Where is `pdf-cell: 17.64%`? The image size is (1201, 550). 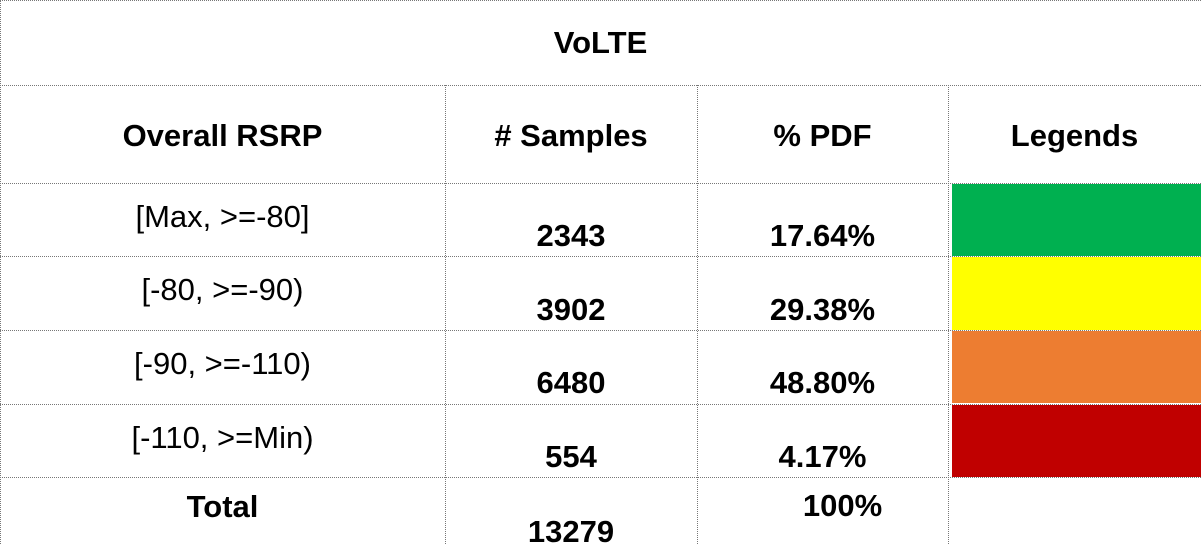 pdf-cell: 17.64% is located at coordinates (822, 235).